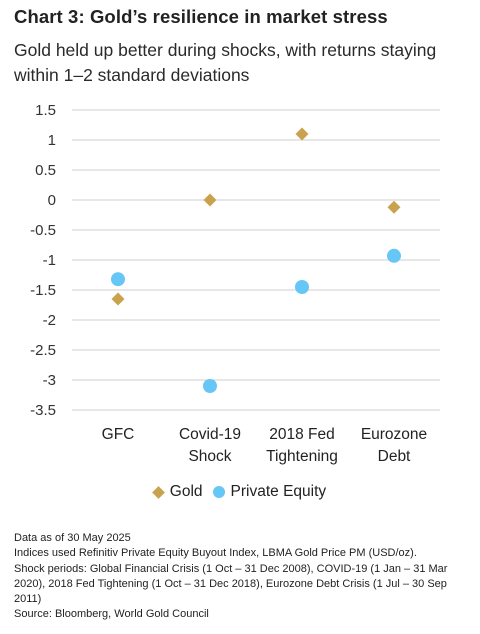  I want to click on y-tick-label: -2.5, so click(43, 350).